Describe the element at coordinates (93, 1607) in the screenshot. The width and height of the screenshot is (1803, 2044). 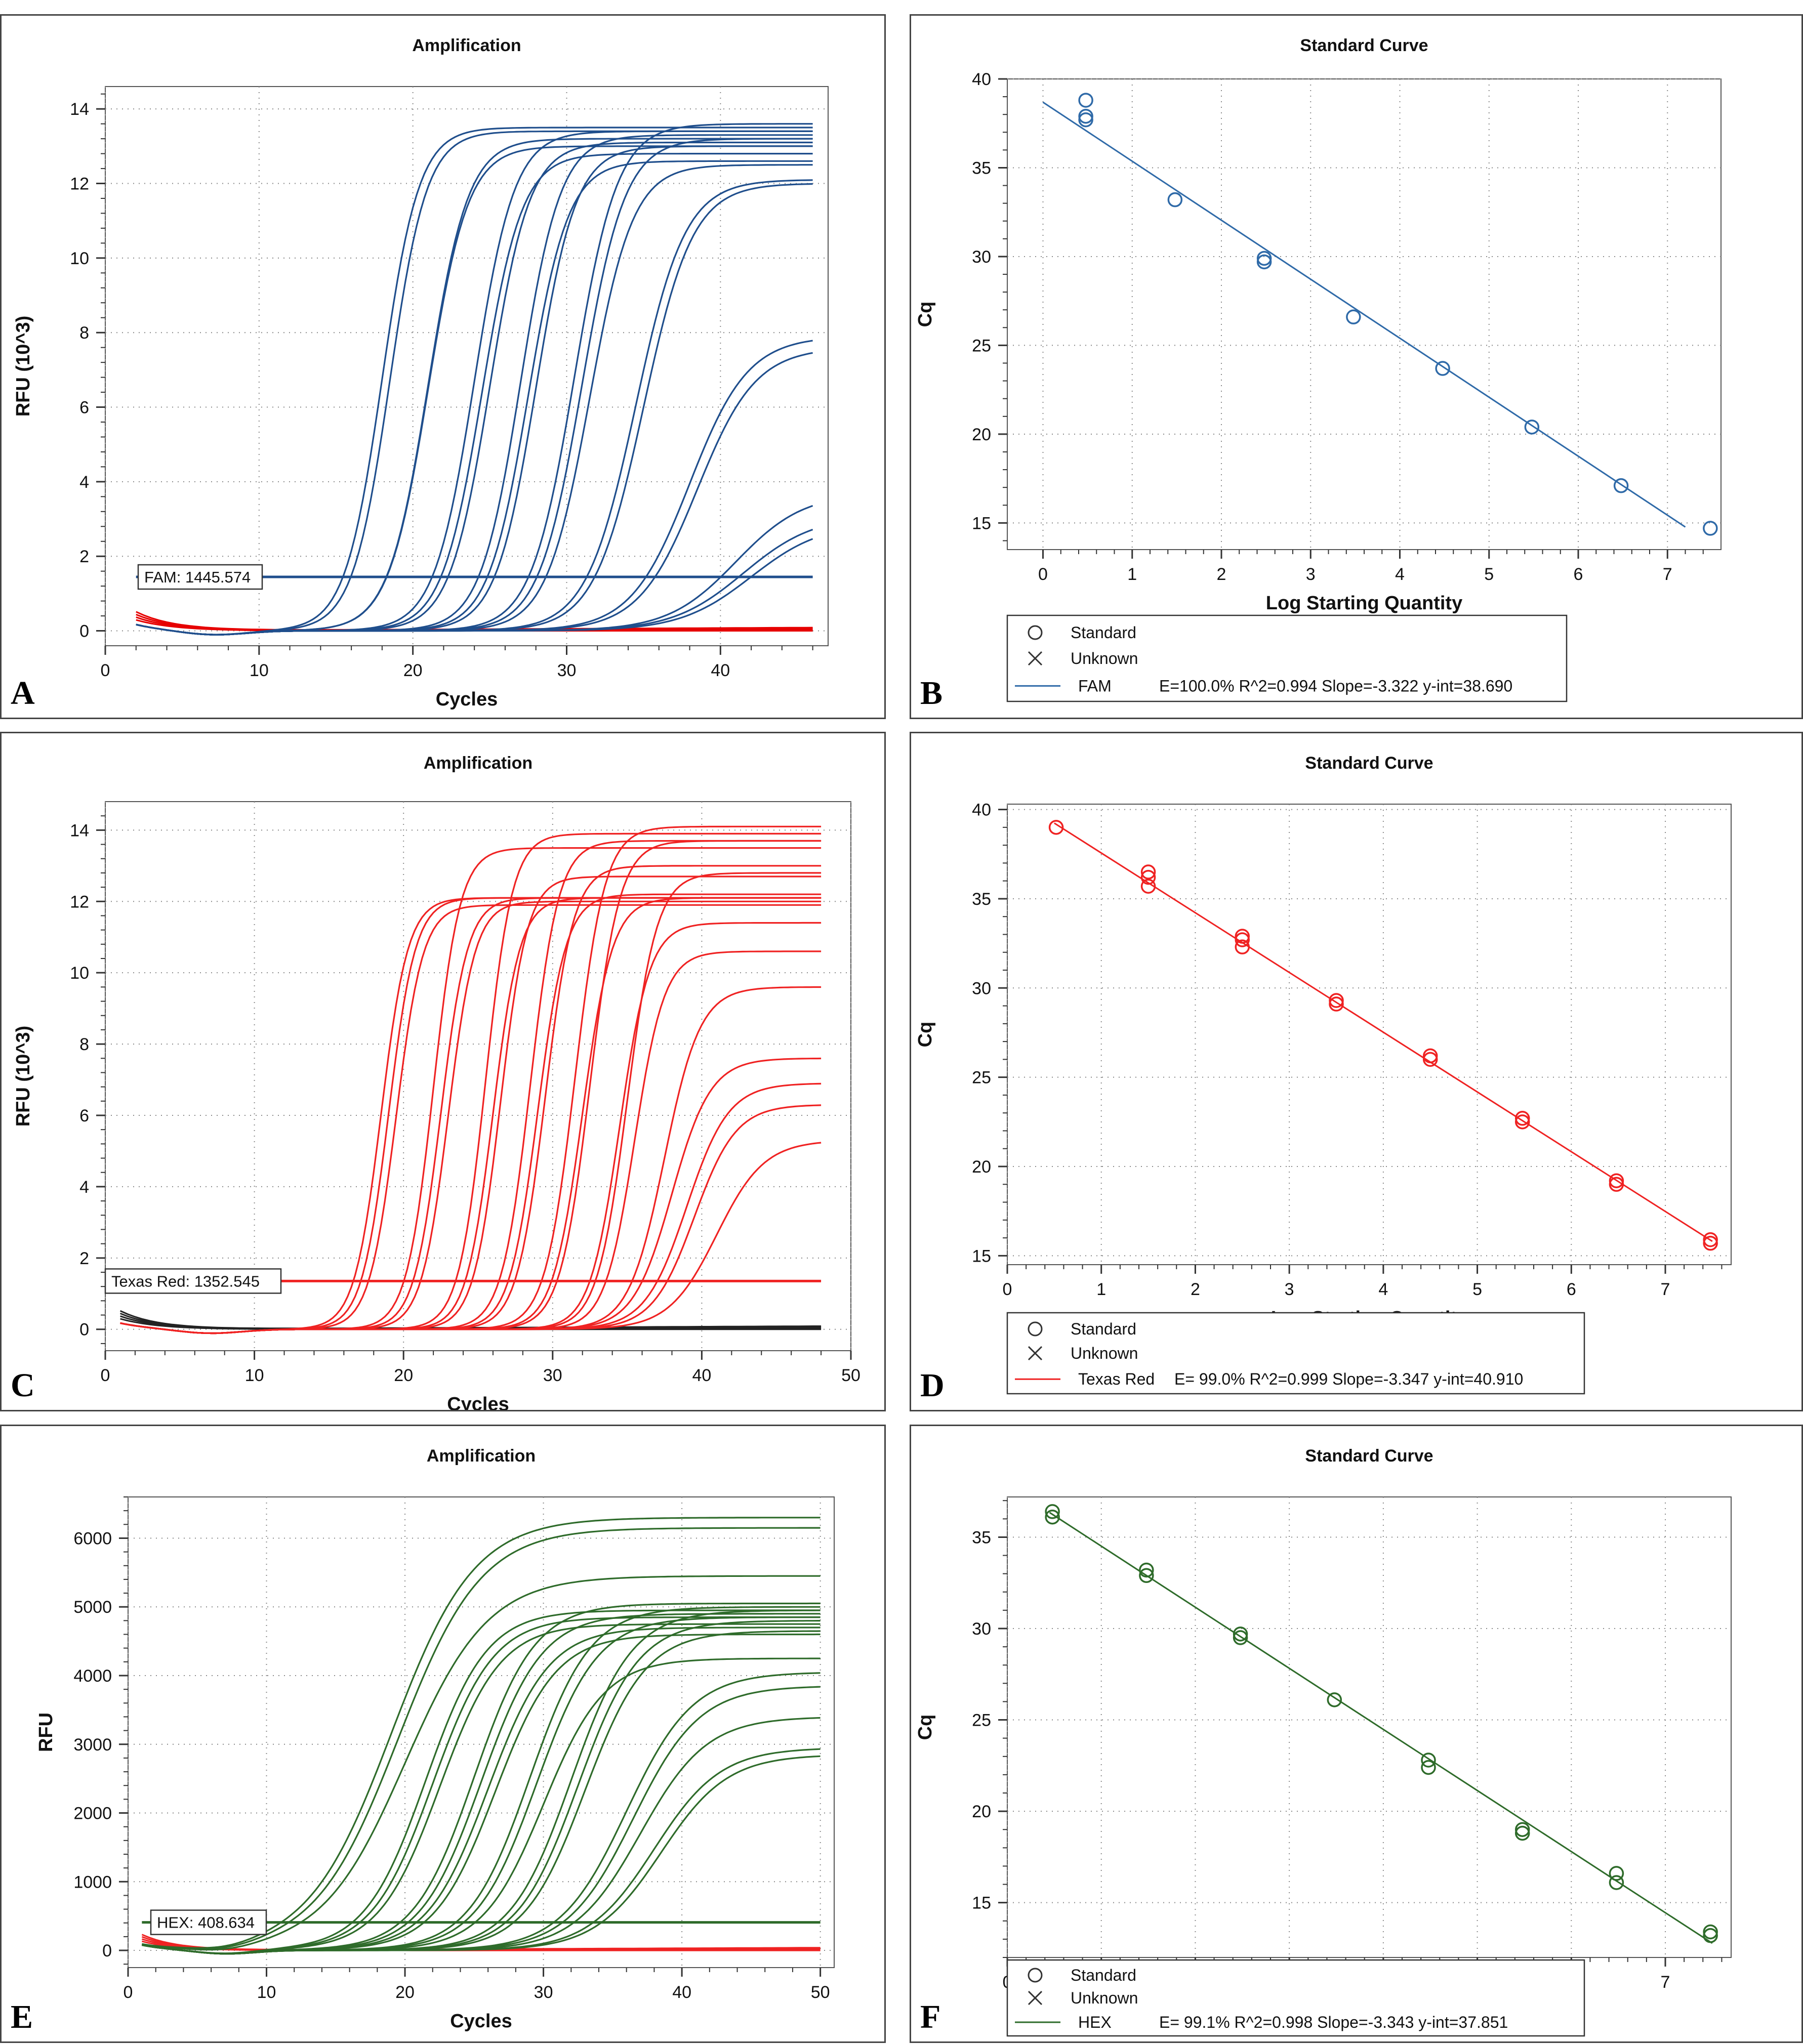
I see `y-tick-label: 5000` at that location.